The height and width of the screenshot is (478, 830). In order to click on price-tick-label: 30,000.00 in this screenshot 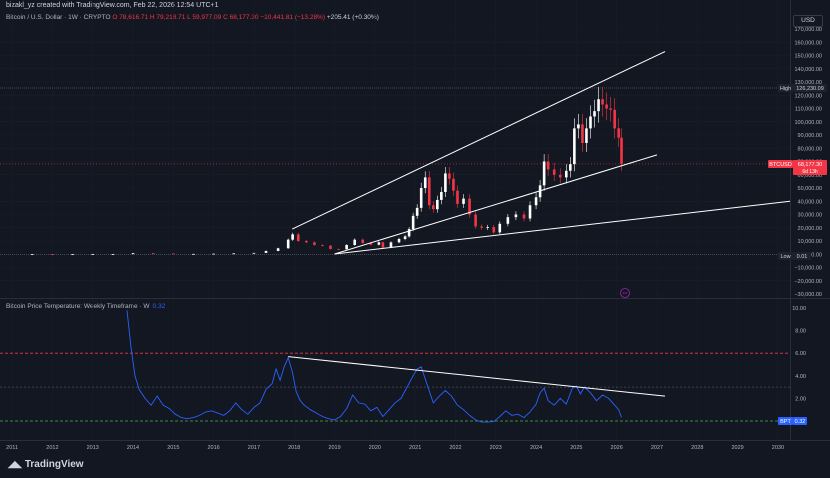, I will do `click(810, 216)`.